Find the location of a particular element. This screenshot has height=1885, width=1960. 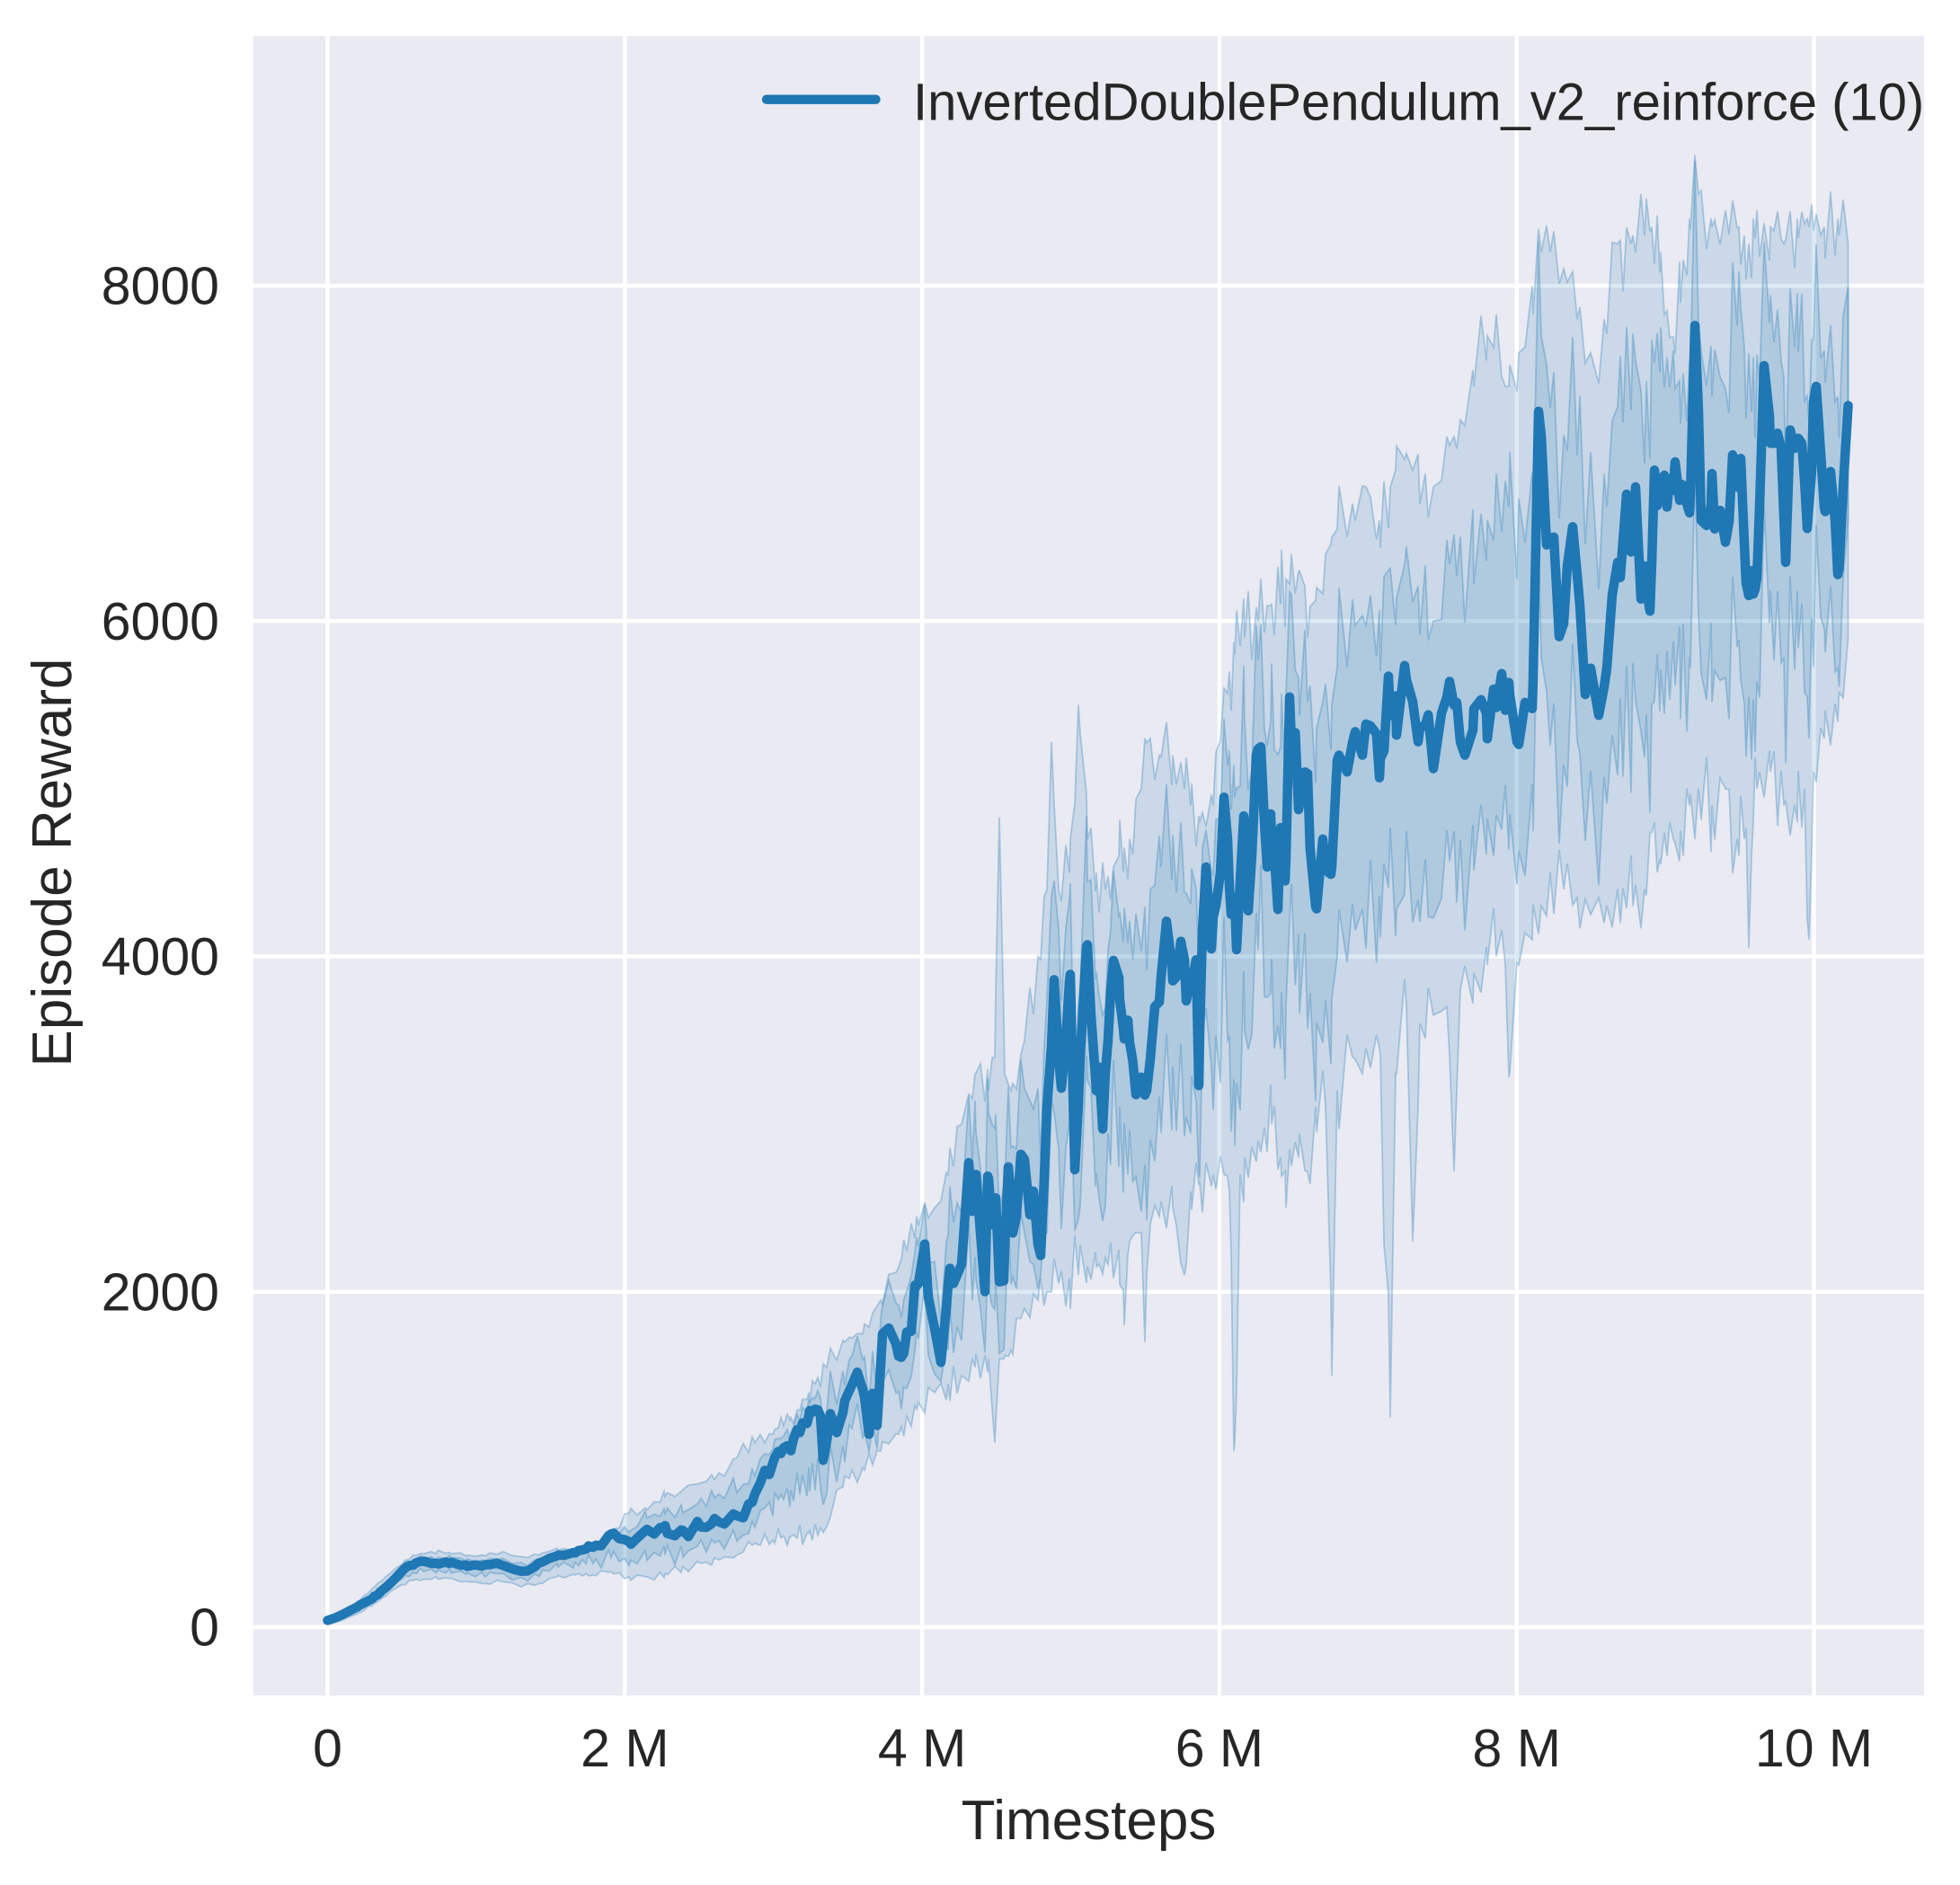

svg-text: 2 M is located at coordinates (625, 1748).